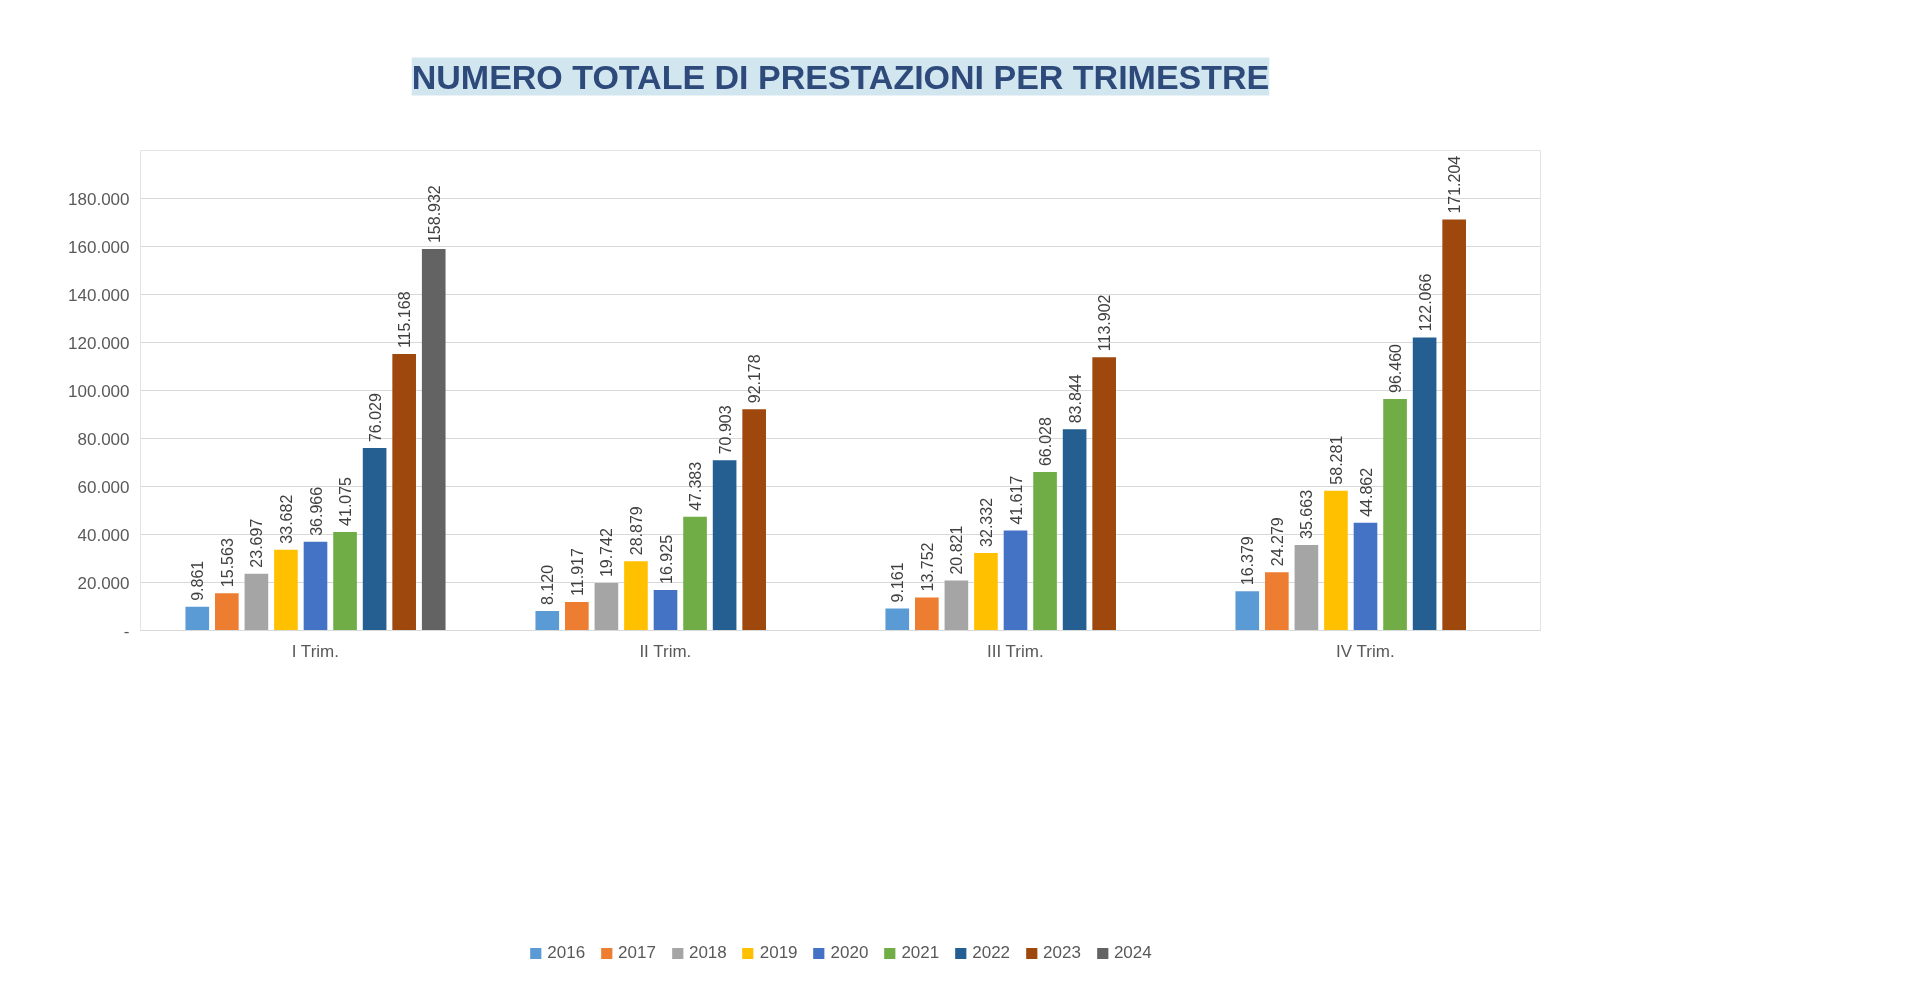 The width and height of the screenshot is (1920, 993). What do you see at coordinates (375, 417) in the screenshot?
I see `data-label: 76.029` at bounding box center [375, 417].